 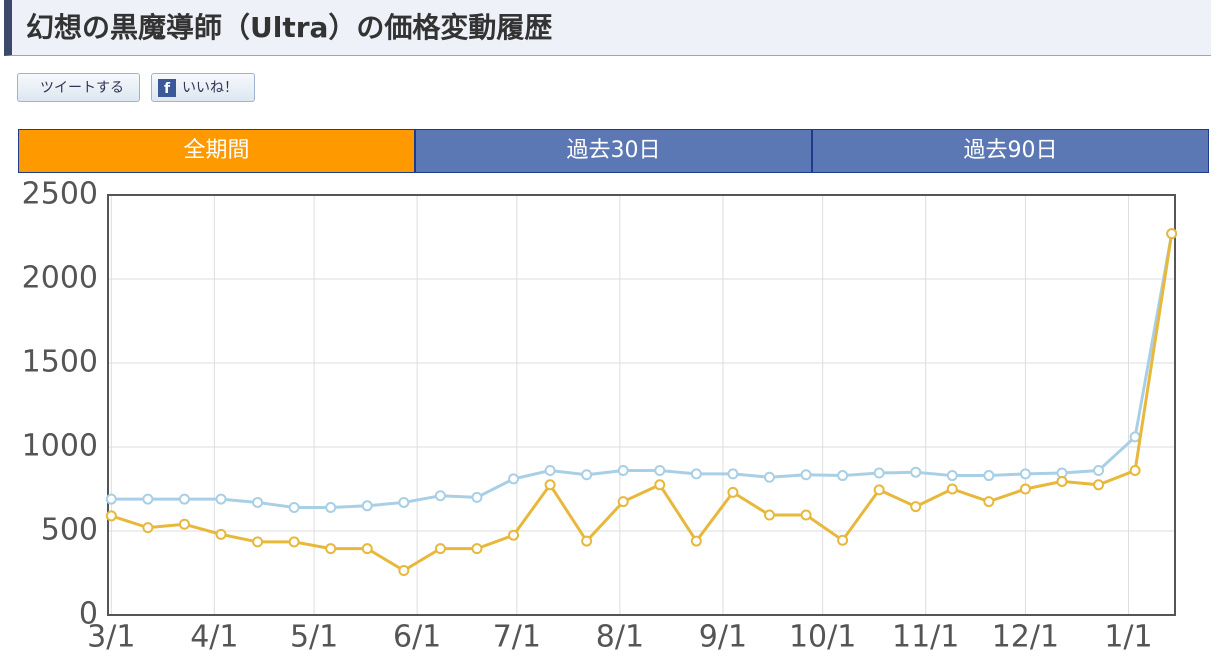 I want to click on x-tick-label: 10/1, so click(x=822, y=637).